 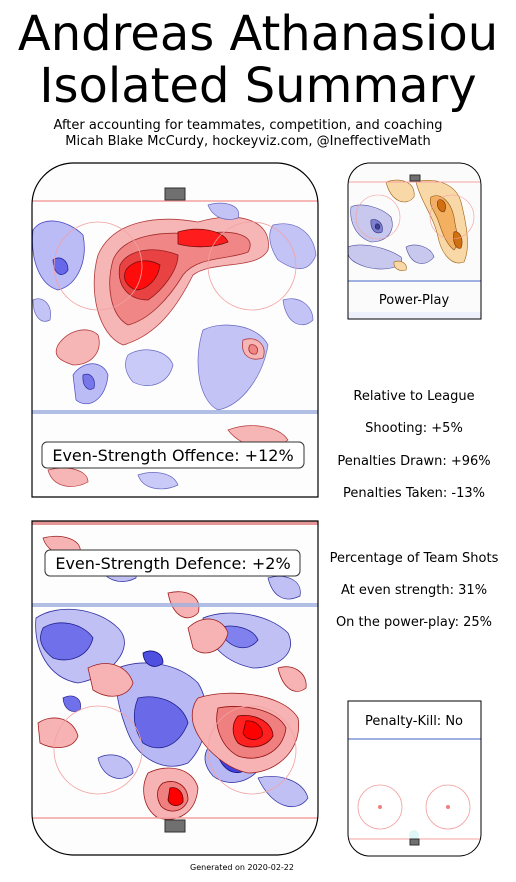 I want to click on power-play-rink-heatmap: Power-Play, so click(x=414, y=241).